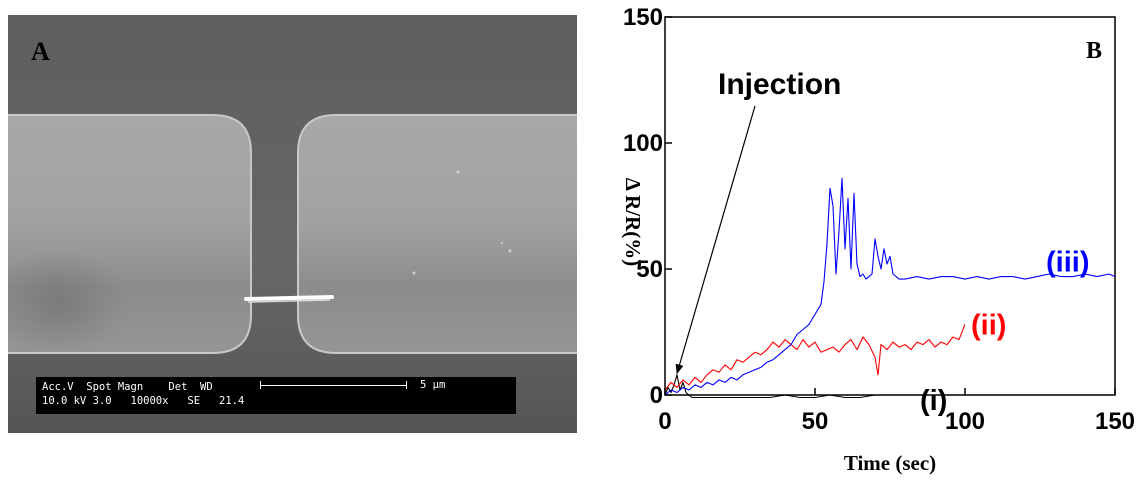 The width and height of the screenshot is (1144, 485). I want to click on y-tick-label: 0, so click(656, 395).